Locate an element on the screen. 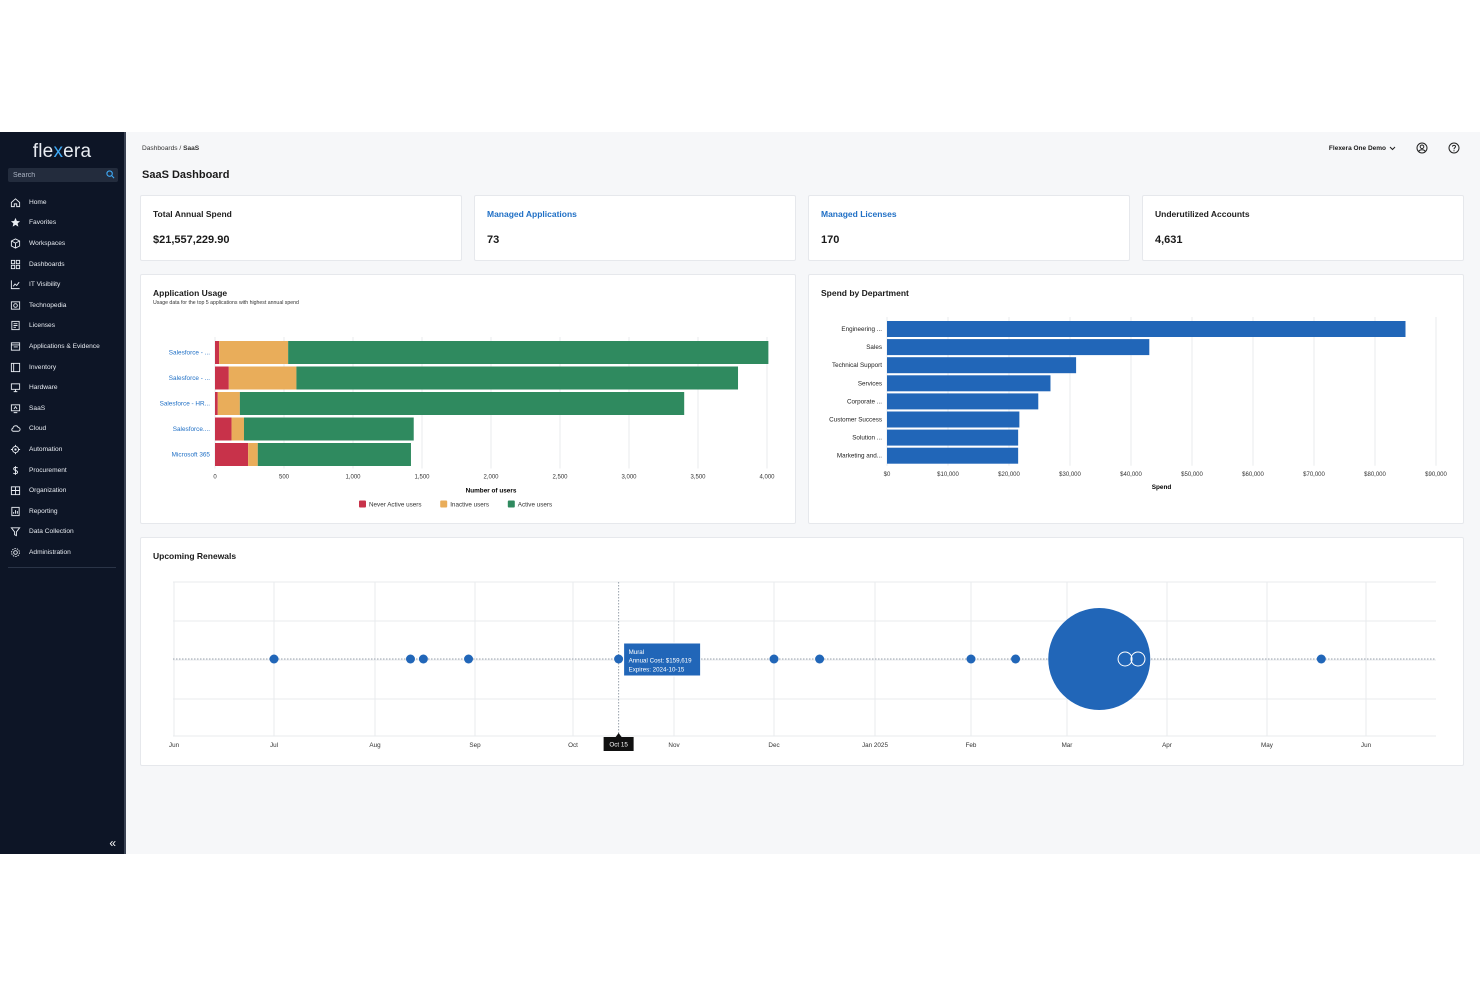 The width and height of the screenshot is (1480, 987). x-tick-label: $60,000 is located at coordinates (1253, 475).